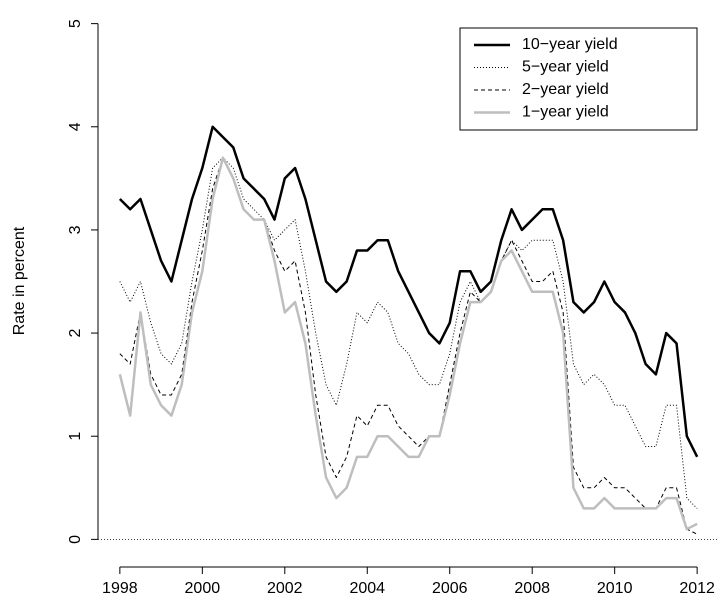  I want to click on x-tick-label: 2010, so click(615, 588).